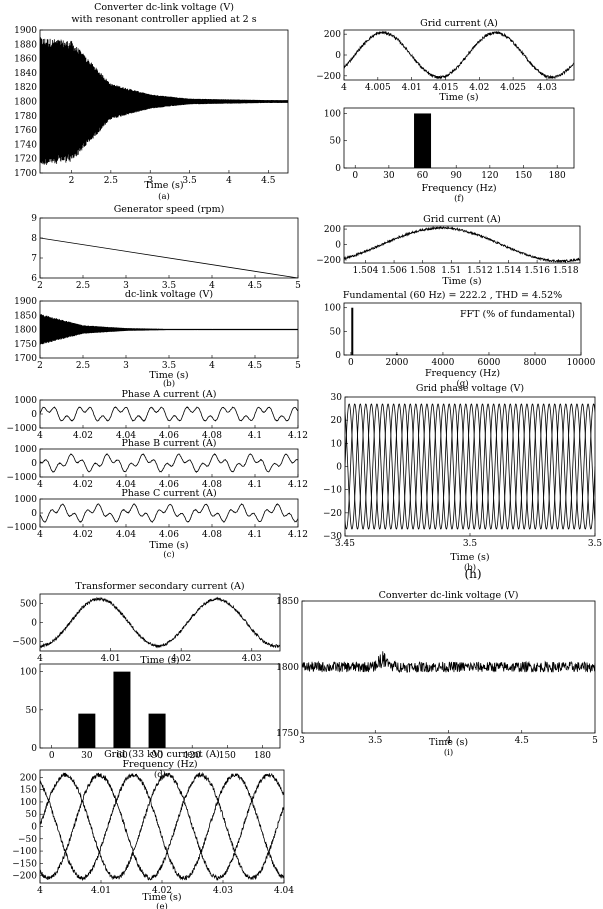 The image size is (603, 909). I want to click on y-tick-label: 10, so click(337, 444).